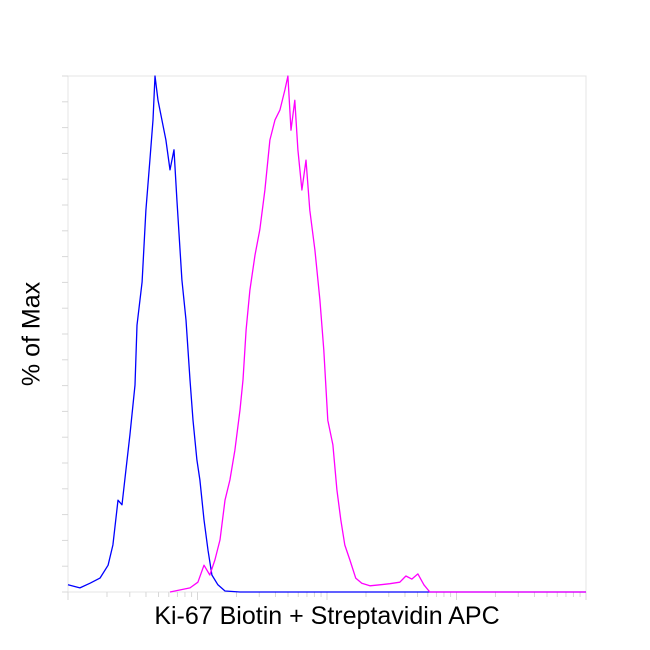 This screenshot has width=650, height=650. Describe the element at coordinates (327, 616) in the screenshot. I see `x-axis-label: Ki-67 Biotin + Streptavidin APC` at that location.